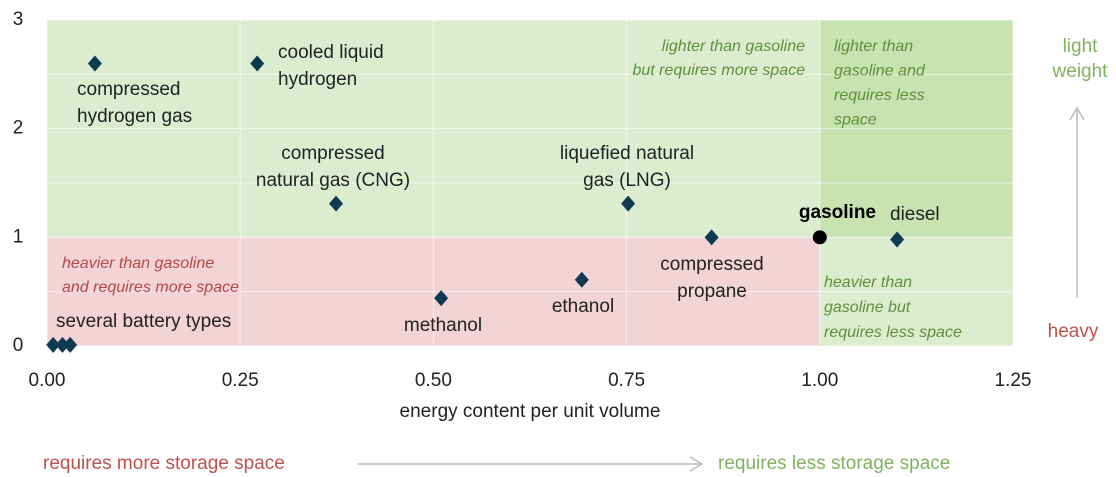 Image resolution: width=1116 pixels, height=477 pixels. Describe the element at coordinates (164, 463) in the screenshot. I see `bottom-label: requires more storage space` at that location.